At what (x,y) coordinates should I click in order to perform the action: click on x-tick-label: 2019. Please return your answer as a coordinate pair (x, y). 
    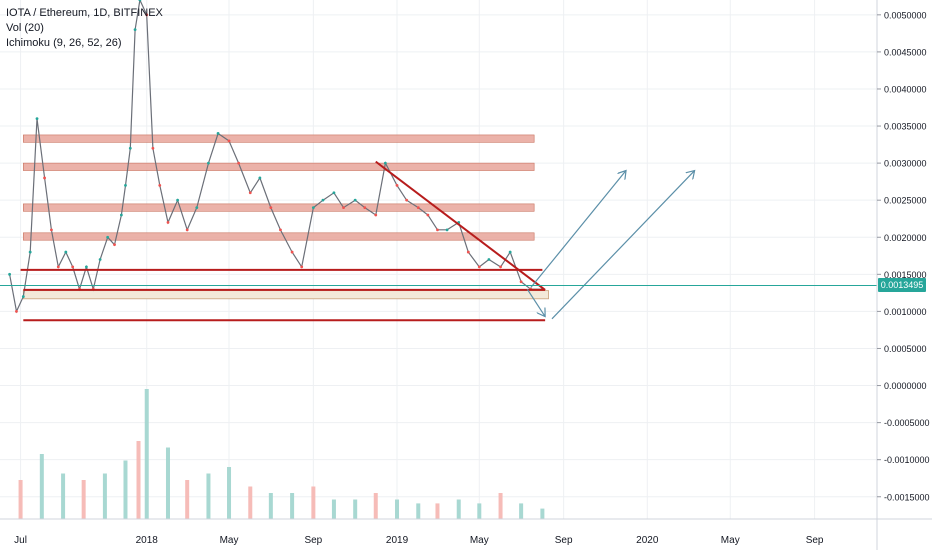
    Looking at the image, I should click on (397, 540).